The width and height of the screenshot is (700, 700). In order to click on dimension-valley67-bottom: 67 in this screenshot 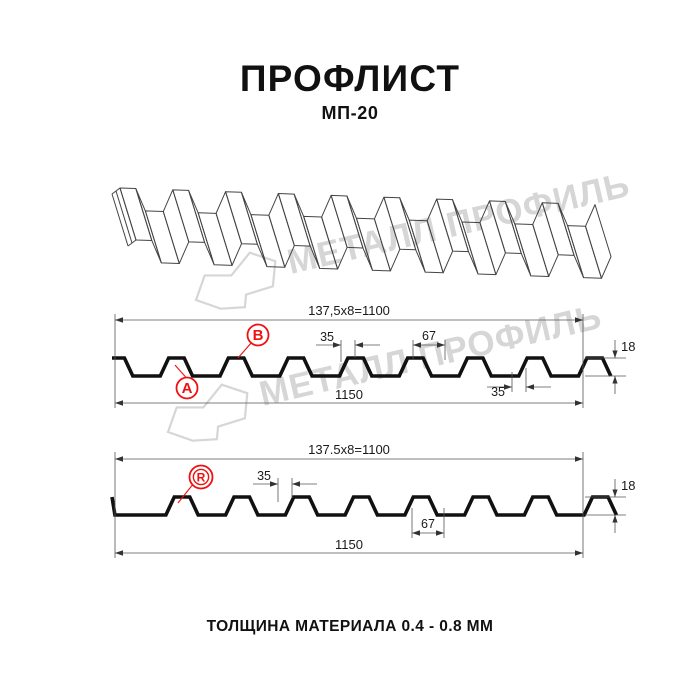, I will do `click(428, 523)`.